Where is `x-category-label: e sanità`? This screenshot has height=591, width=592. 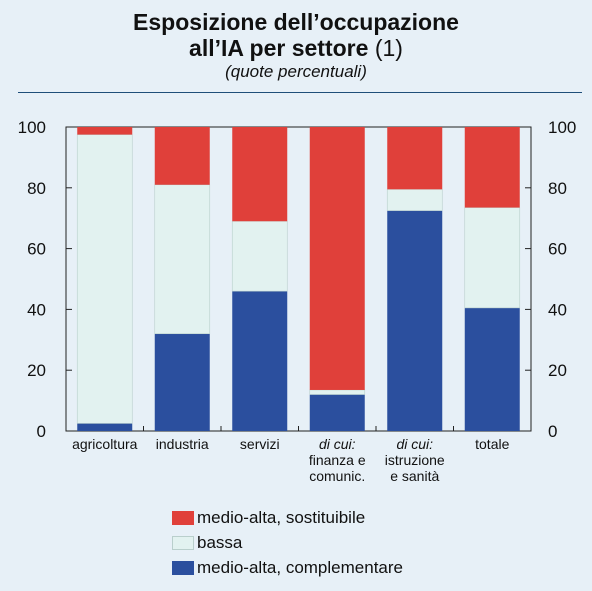
x-category-label: e sanità is located at coordinates (414, 476).